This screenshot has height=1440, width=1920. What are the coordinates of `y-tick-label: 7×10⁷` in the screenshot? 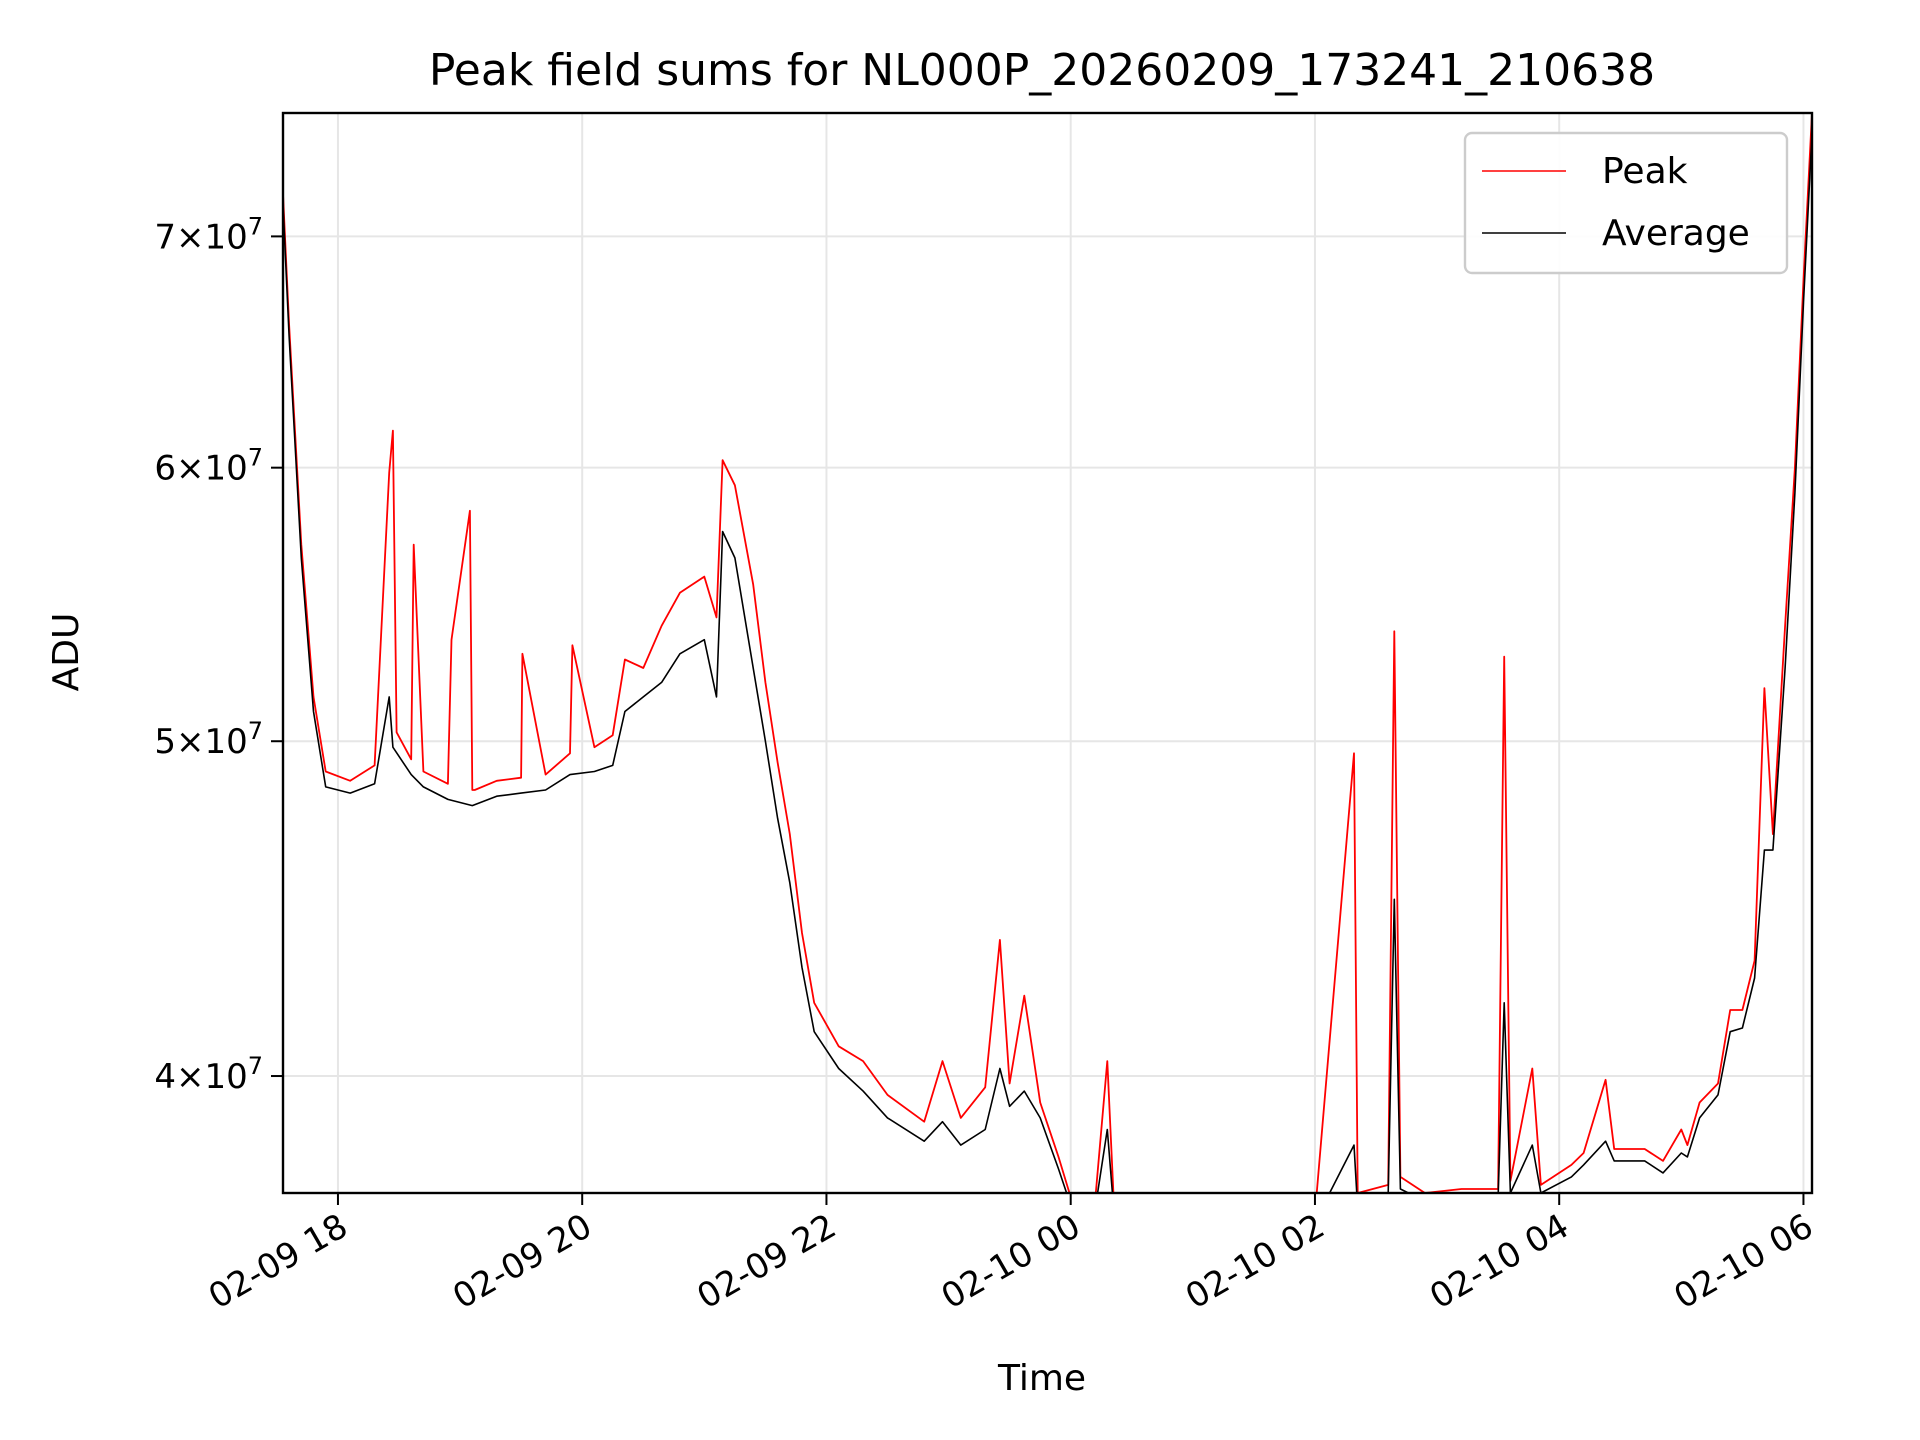 It's located at (208, 234).